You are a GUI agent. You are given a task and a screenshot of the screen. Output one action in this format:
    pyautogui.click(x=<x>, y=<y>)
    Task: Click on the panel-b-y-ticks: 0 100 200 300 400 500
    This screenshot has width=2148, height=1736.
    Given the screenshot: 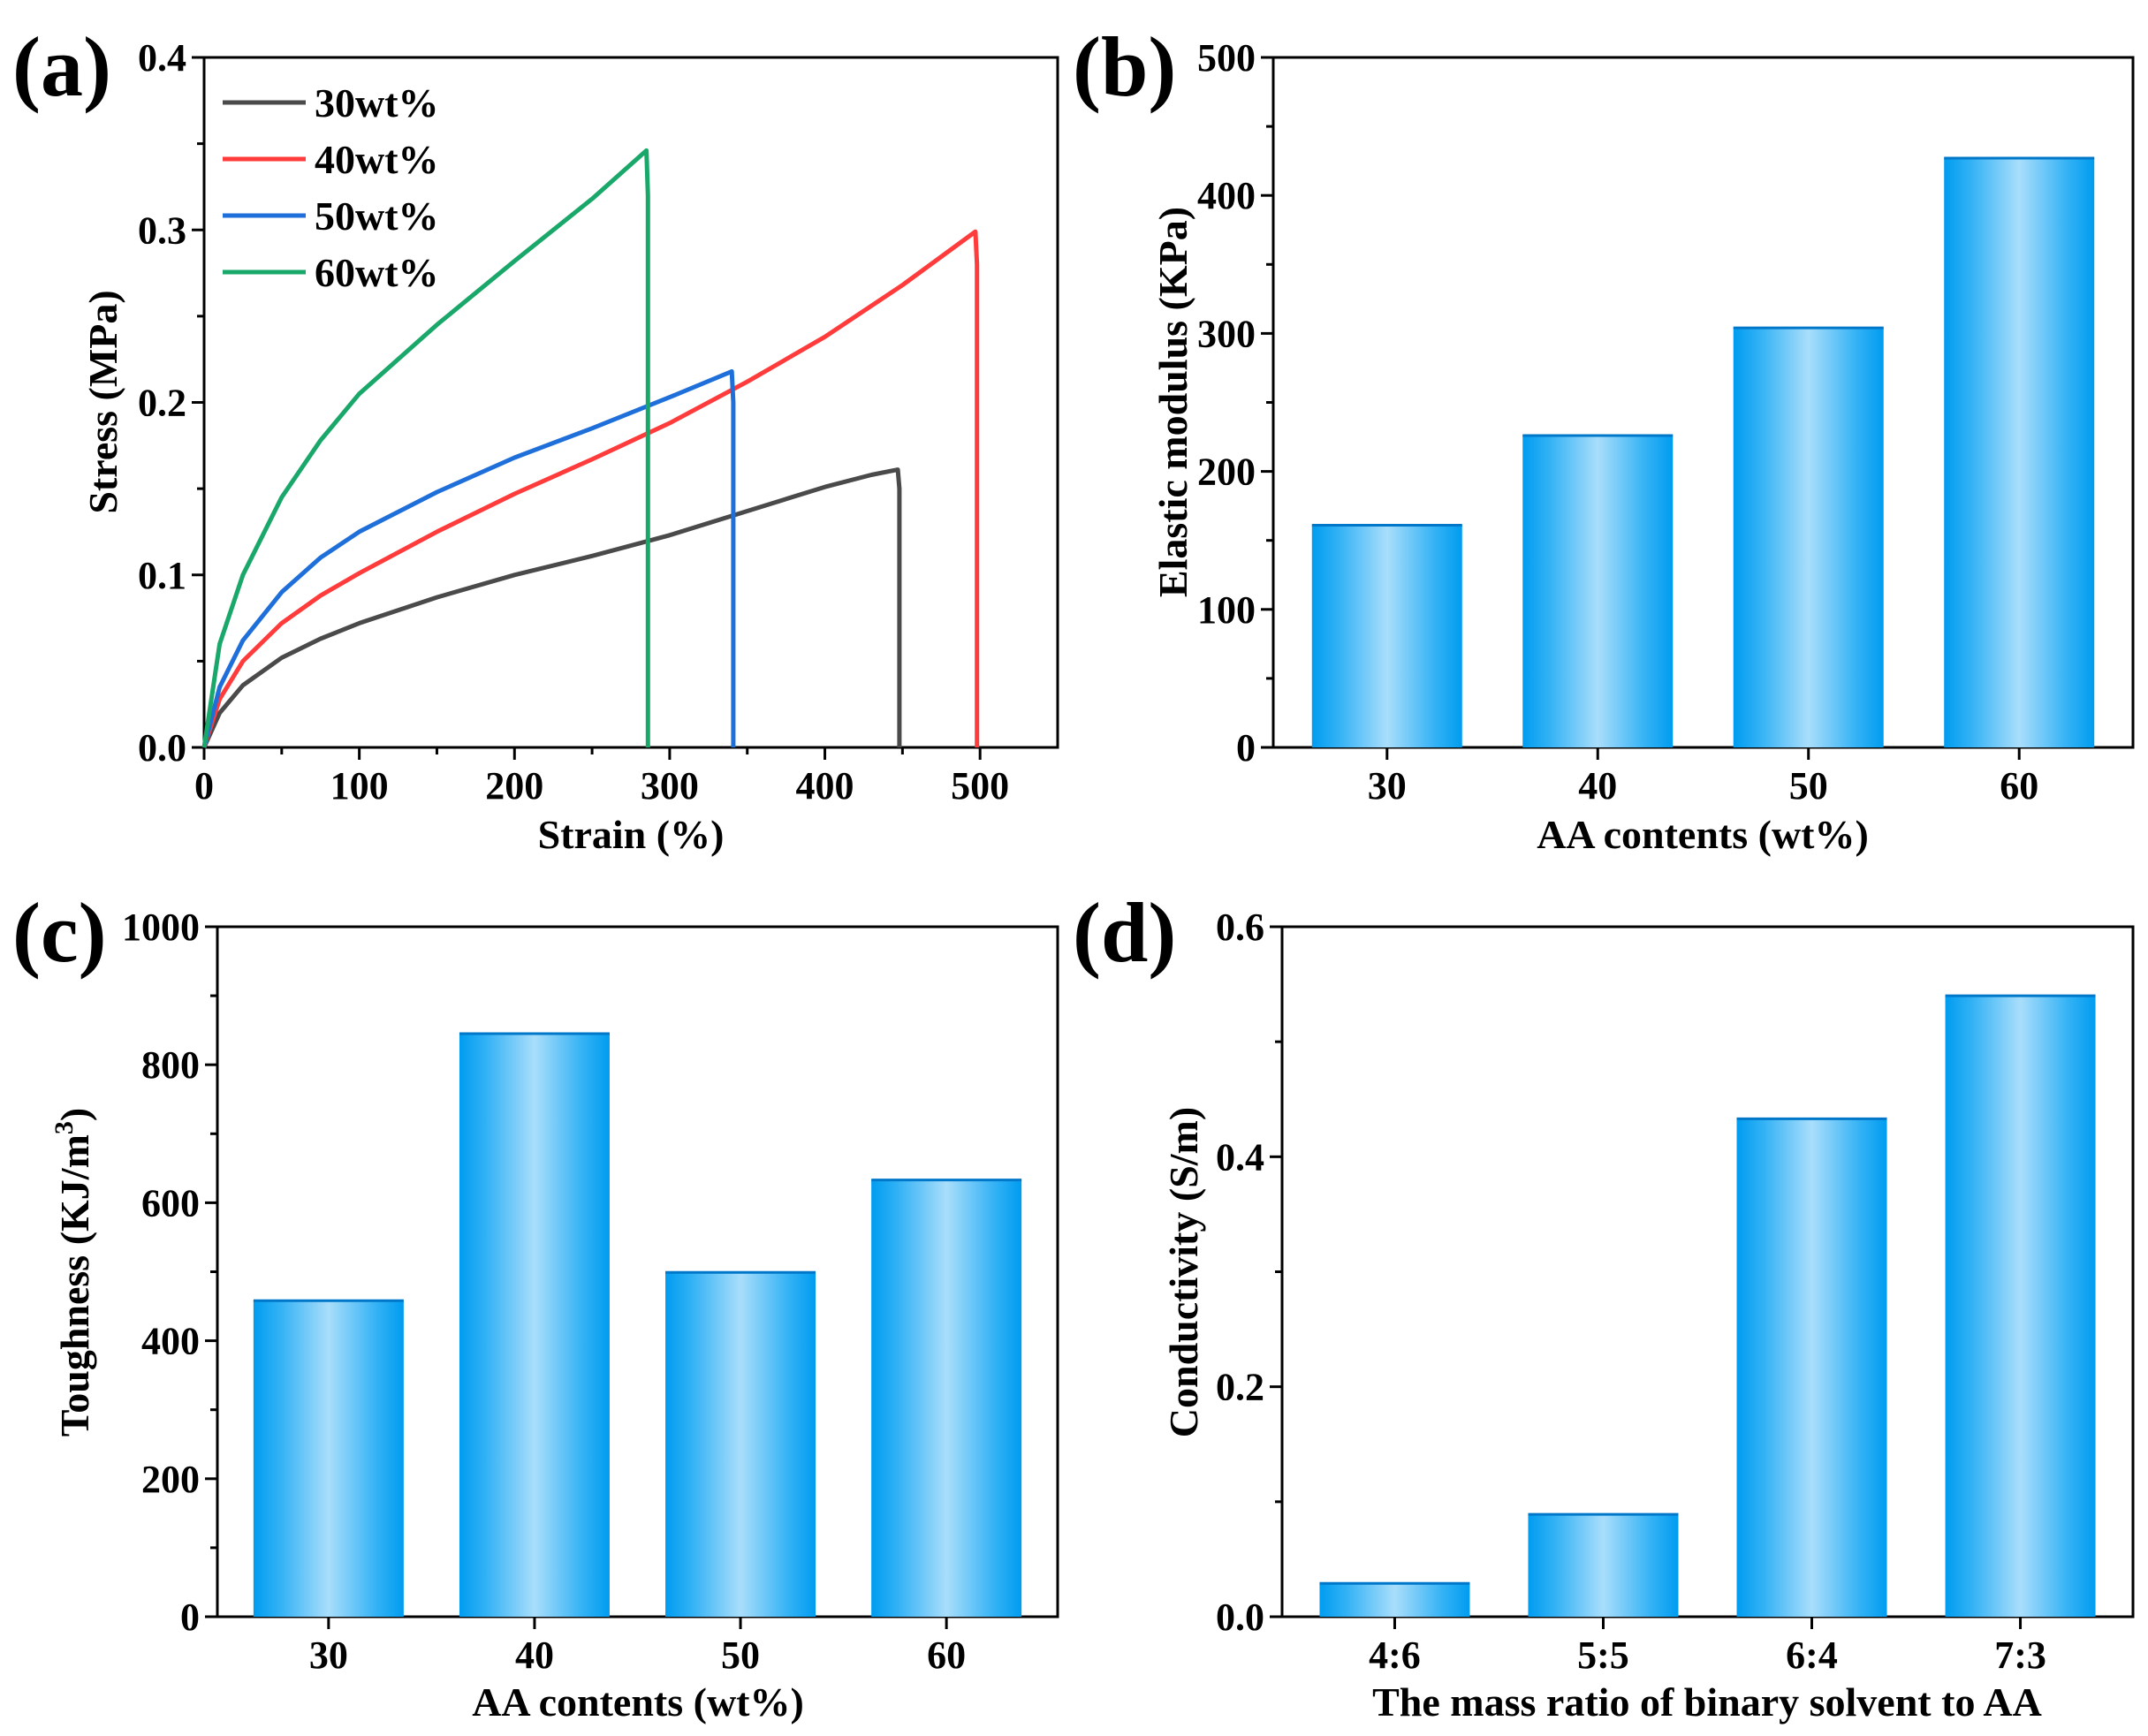 What is the action you would take?
    pyautogui.click(x=1235, y=403)
    